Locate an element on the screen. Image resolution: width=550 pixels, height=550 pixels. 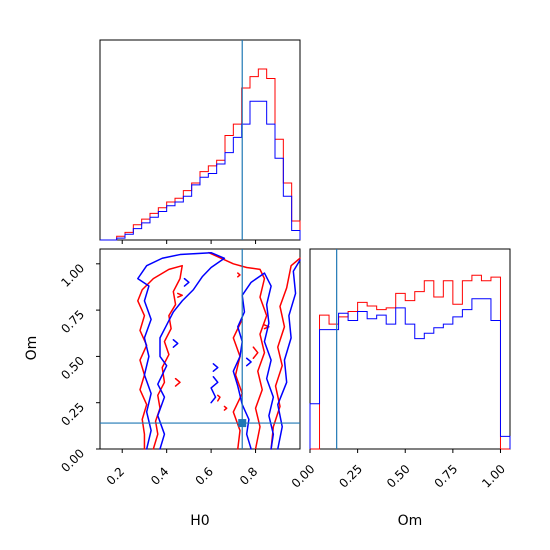
truth-point-marker is located at coordinates (242, 423).